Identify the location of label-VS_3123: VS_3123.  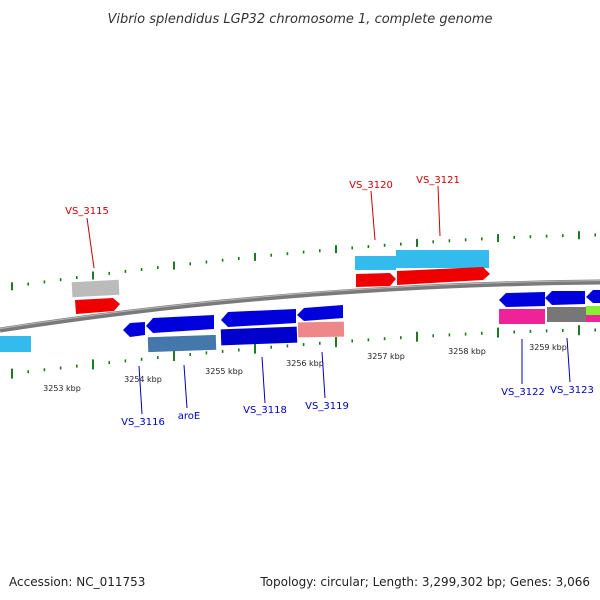
(572, 390).